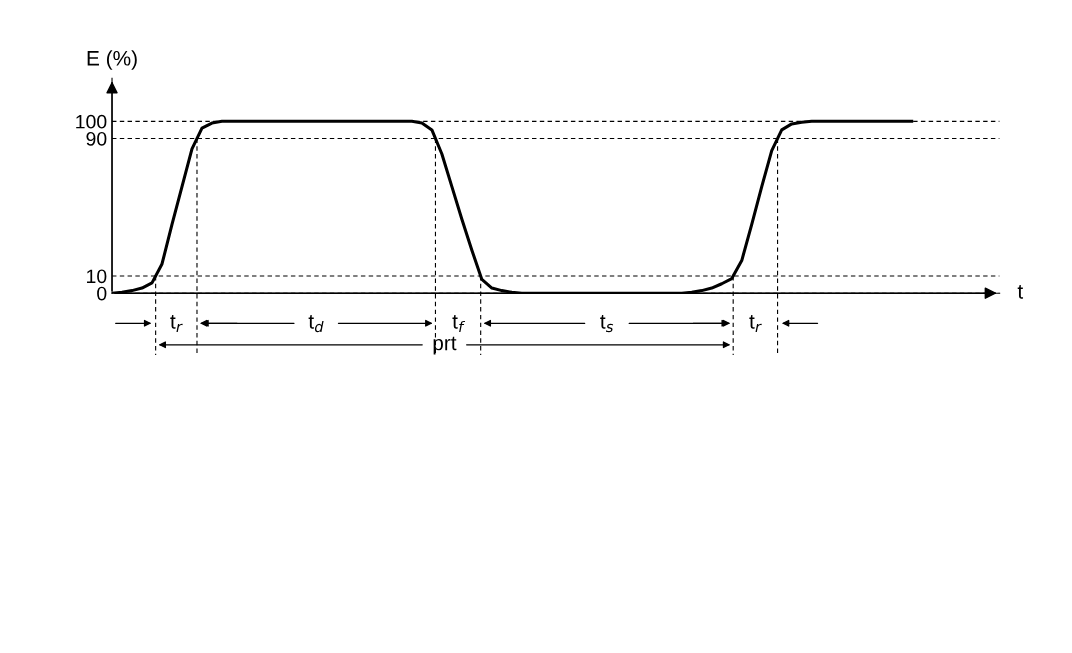 This screenshot has width=1072, height=653. What do you see at coordinates (607, 324) in the screenshot?
I see `text: t$_{s}$` at bounding box center [607, 324].